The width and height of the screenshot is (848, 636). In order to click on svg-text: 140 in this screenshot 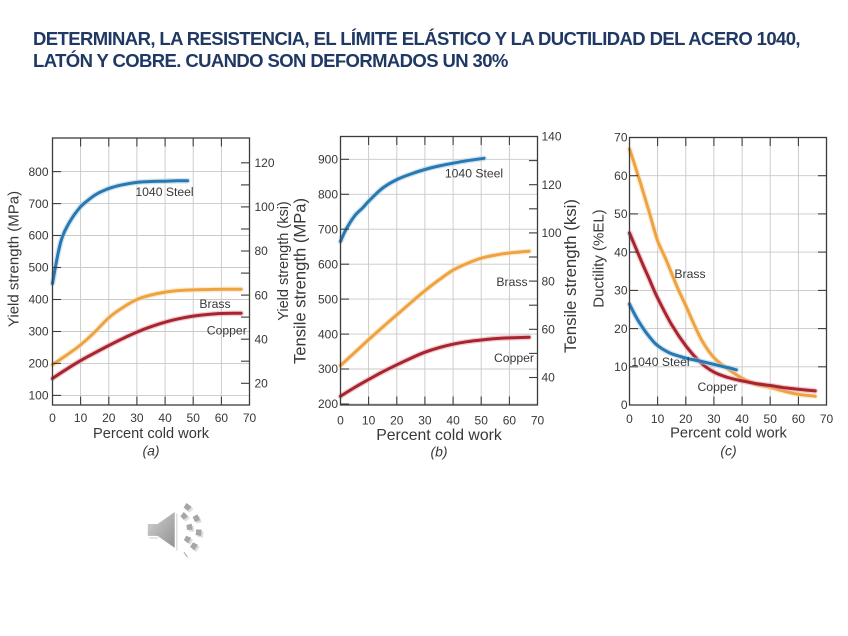, I will do `click(552, 137)`.